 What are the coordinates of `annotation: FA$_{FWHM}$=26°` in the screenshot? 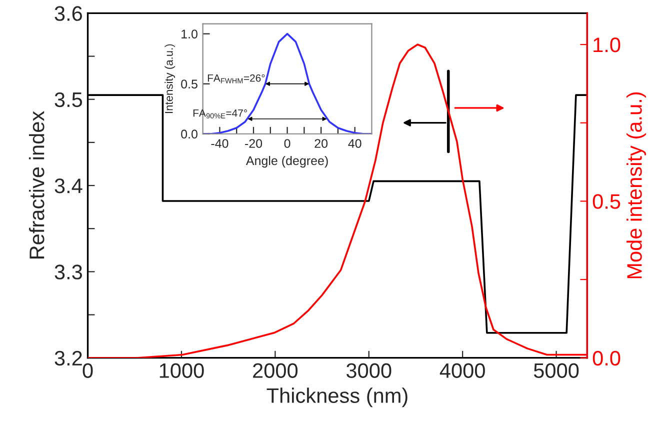 It's located at (236, 79).